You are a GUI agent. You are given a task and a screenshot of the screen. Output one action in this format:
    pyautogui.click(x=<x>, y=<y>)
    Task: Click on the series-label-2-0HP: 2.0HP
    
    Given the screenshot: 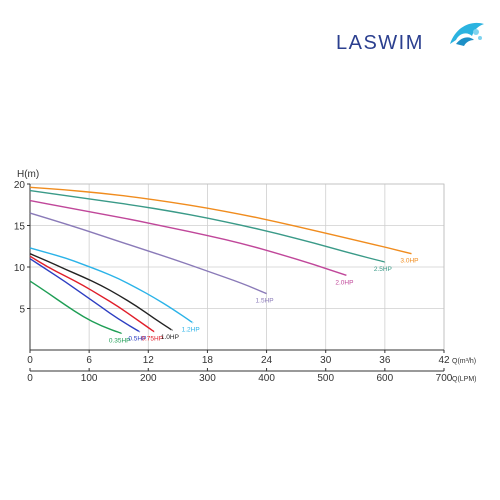 What is the action you would take?
    pyautogui.click(x=344, y=282)
    